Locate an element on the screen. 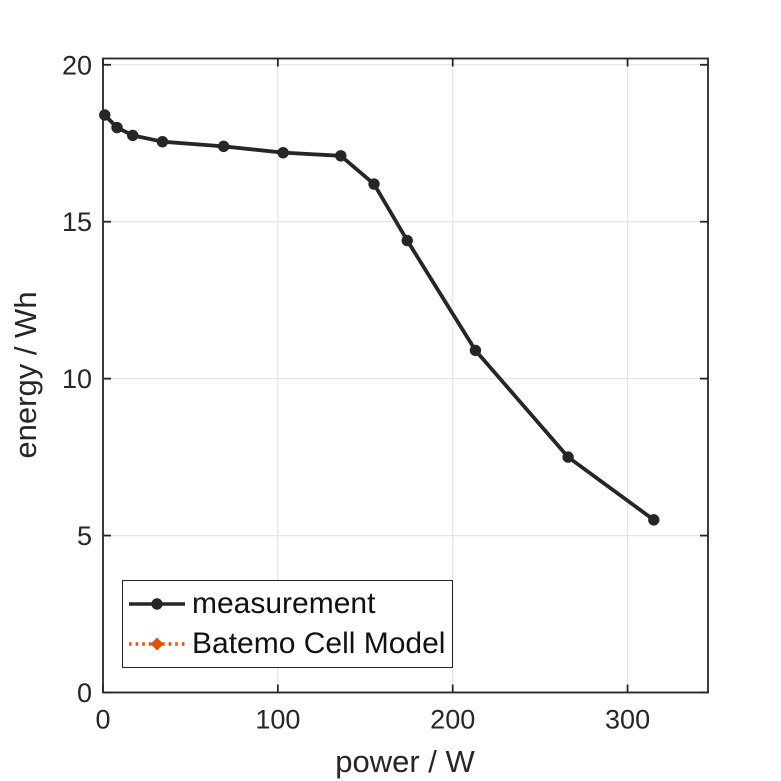  legend-item-measurement: measurement is located at coordinates (290, 604).